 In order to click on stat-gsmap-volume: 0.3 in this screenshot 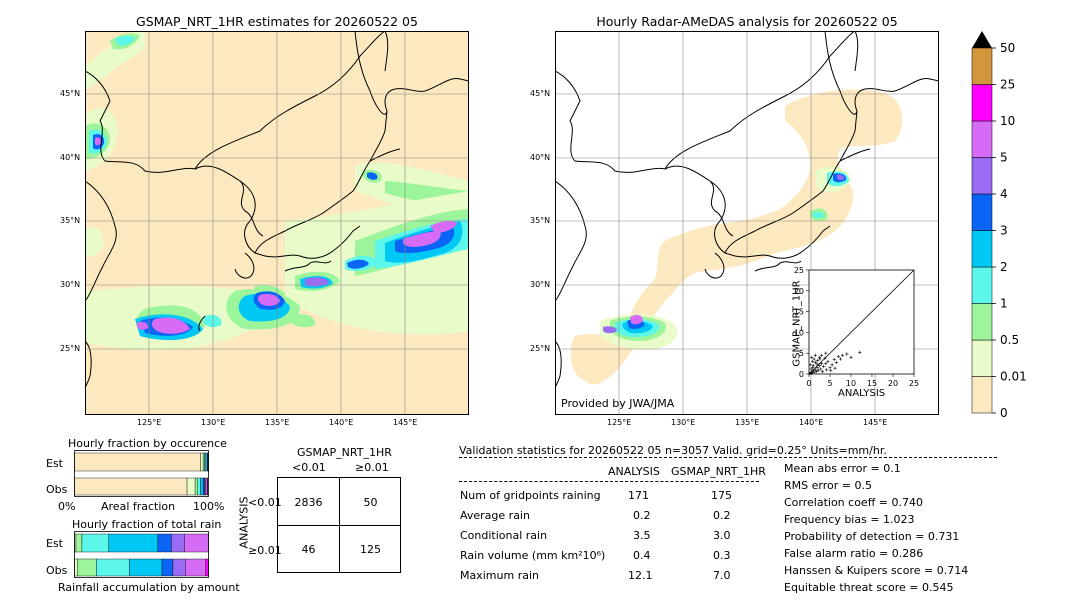, I will do `click(722, 555)`.